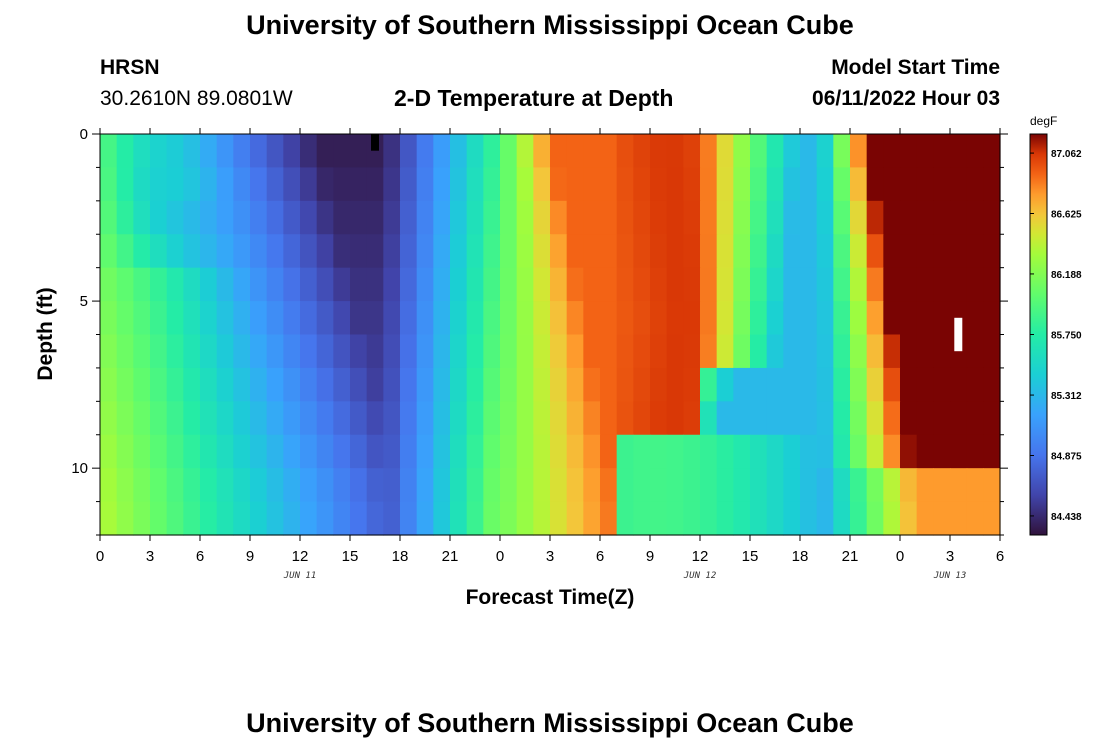 The height and width of the screenshot is (750, 1100). Describe the element at coordinates (900, 556) in the screenshot. I see `x-tick-label: 0` at that location.